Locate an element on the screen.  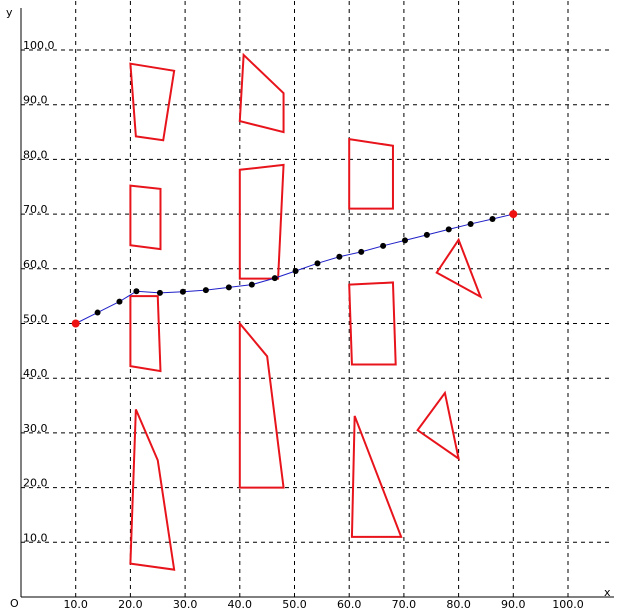
y-tick-label: 10.0 is located at coordinates (35, 537).